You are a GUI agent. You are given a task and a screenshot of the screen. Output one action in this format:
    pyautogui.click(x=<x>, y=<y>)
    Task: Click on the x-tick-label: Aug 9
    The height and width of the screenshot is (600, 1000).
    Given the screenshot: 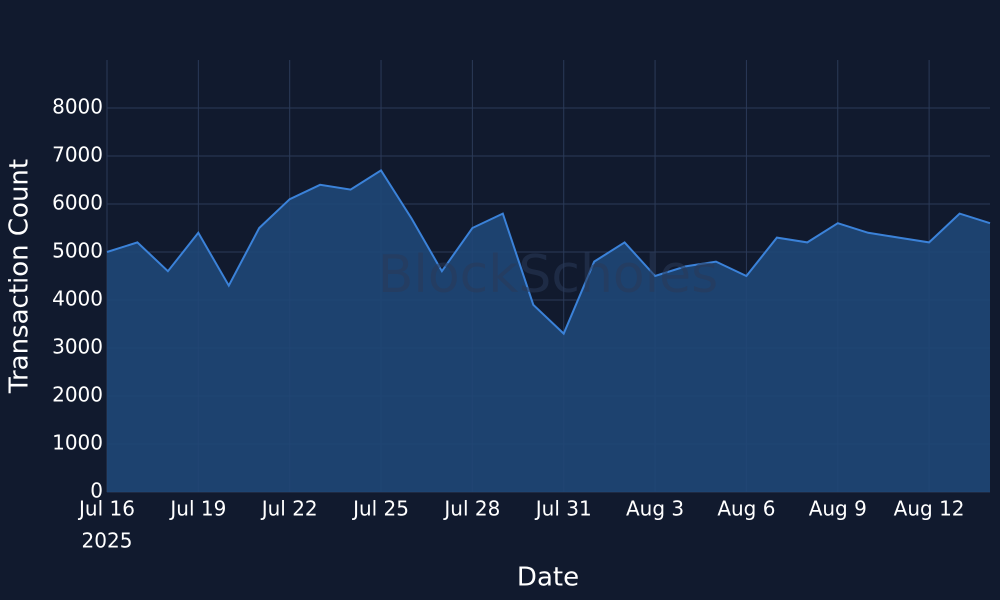 What is the action you would take?
    pyautogui.click(x=838, y=509)
    